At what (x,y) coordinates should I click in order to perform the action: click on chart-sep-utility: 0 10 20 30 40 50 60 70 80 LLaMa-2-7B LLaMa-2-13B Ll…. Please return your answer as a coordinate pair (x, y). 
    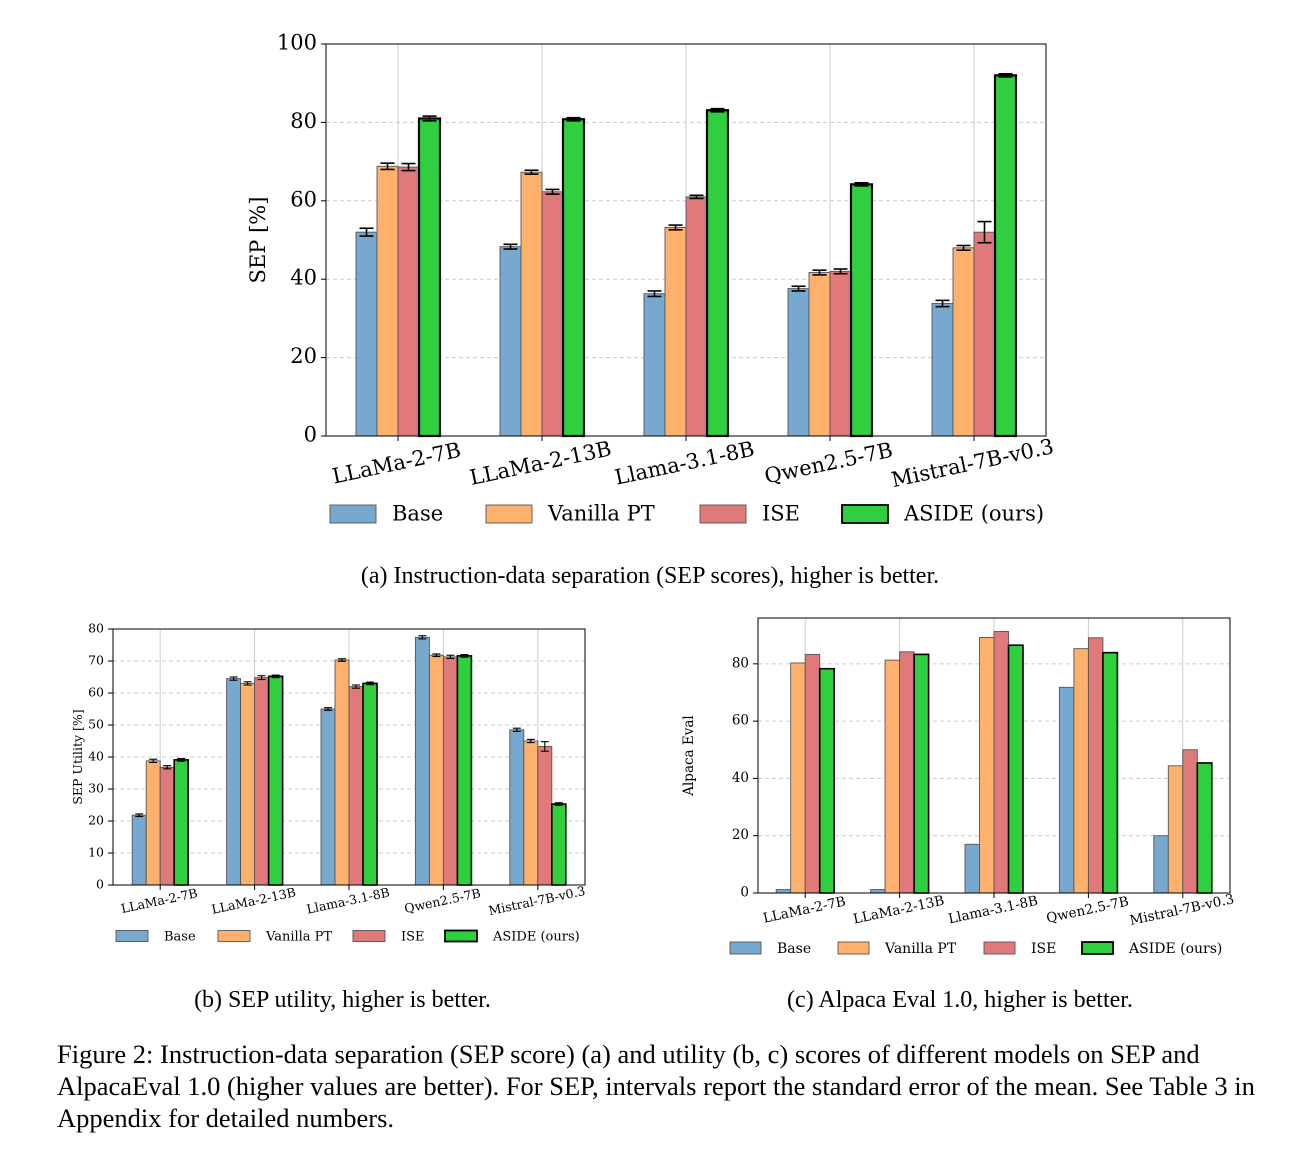
    Looking at the image, I should click on (328, 783).